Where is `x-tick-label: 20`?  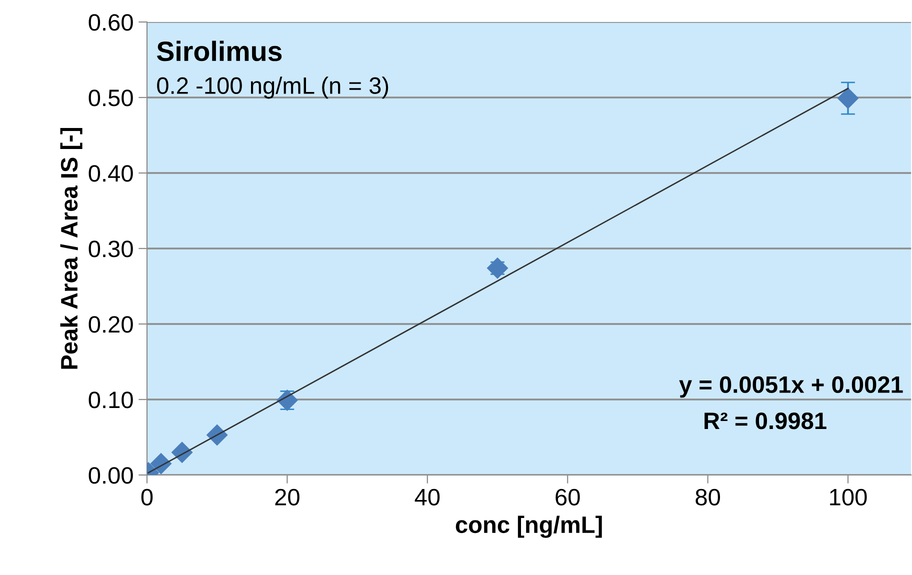
x-tick-label: 20 is located at coordinates (287, 497).